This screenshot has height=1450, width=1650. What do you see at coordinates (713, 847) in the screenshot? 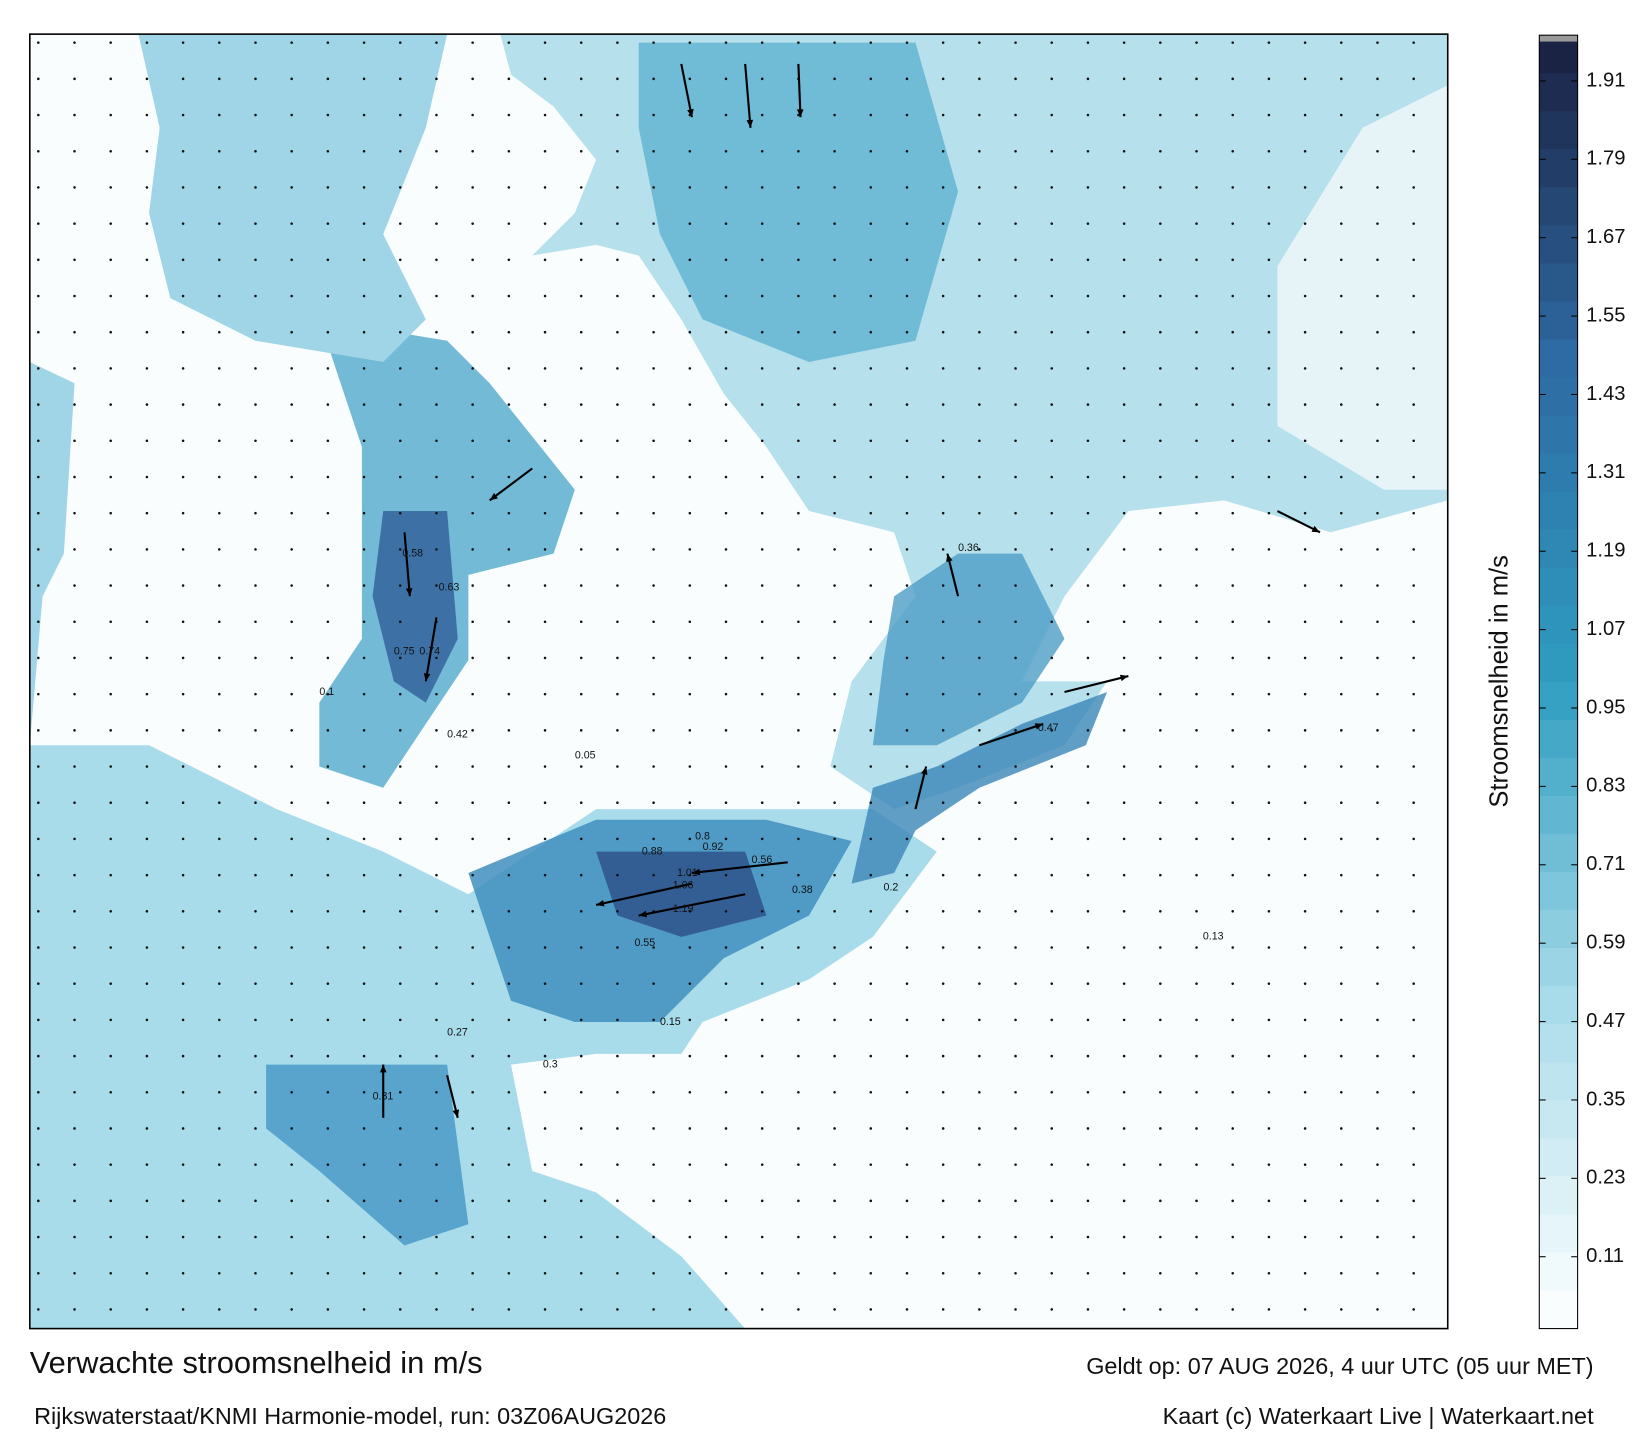
I see `current-label: 0.92` at bounding box center [713, 847].